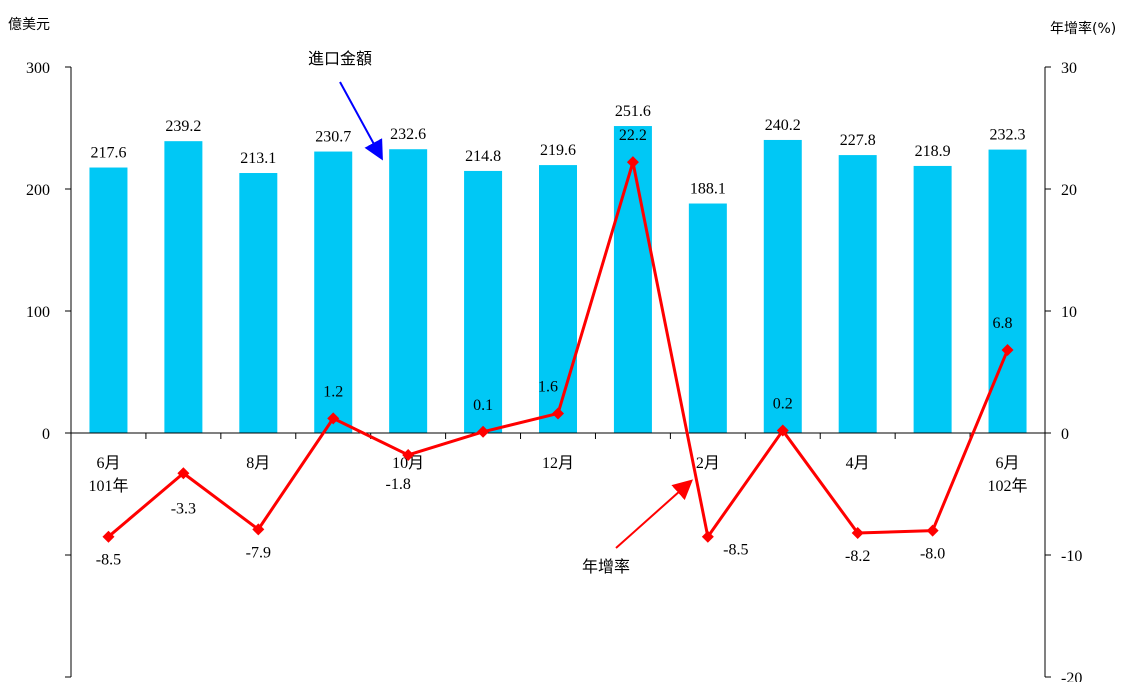 This screenshot has height=682, width=1142. Describe the element at coordinates (858, 463) in the screenshot. I see `x-tick-label: 4月` at that location.